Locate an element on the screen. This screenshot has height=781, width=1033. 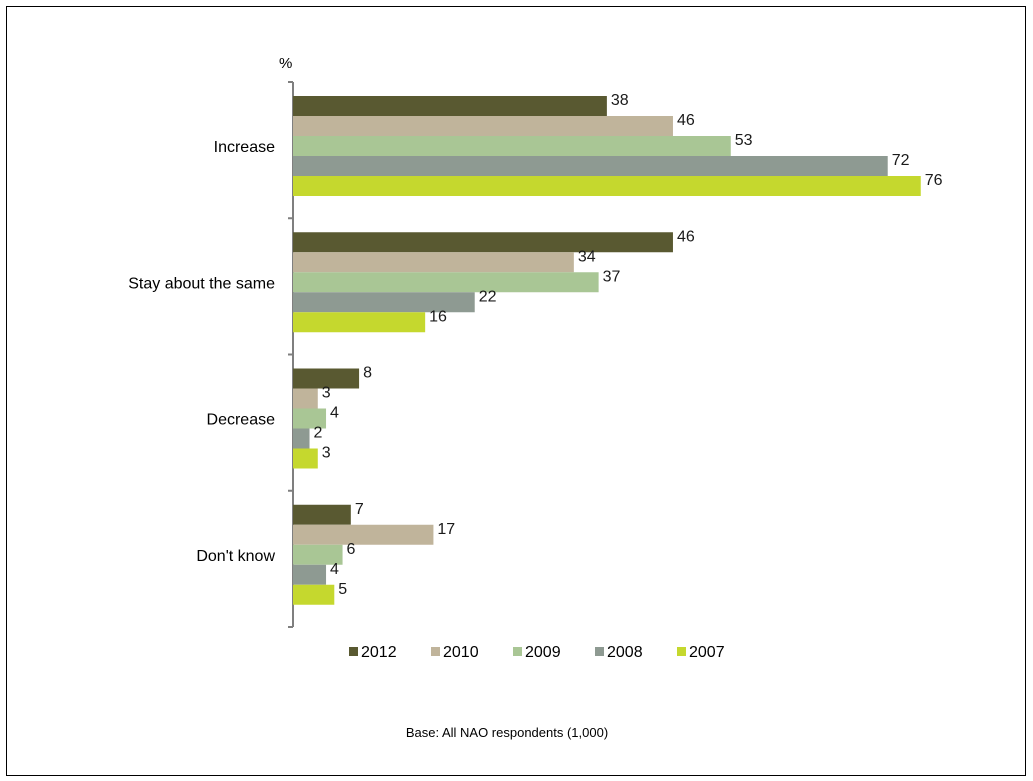
data-label-don-t-know-2009: 6 is located at coordinates (351, 549).